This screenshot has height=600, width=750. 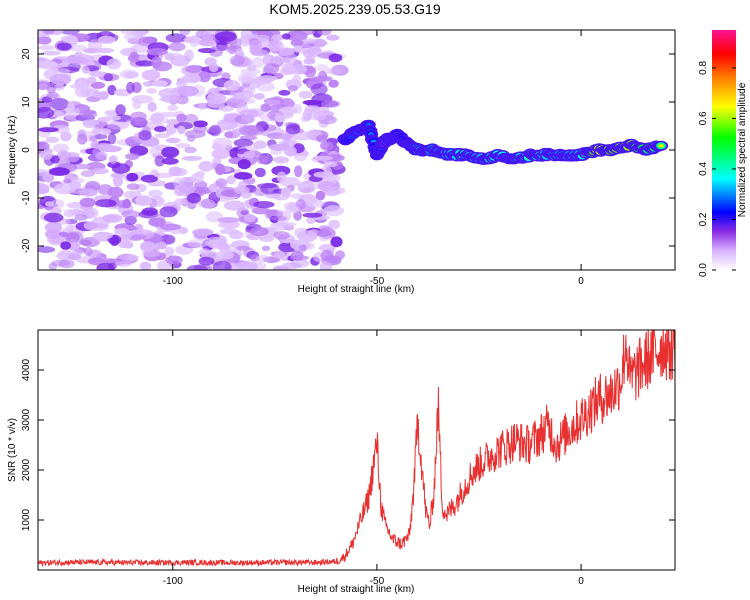 What do you see at coordinates (26, 150) in the screenshot?
I see `y-tick-label: 0` at bounding box center [26, 150].